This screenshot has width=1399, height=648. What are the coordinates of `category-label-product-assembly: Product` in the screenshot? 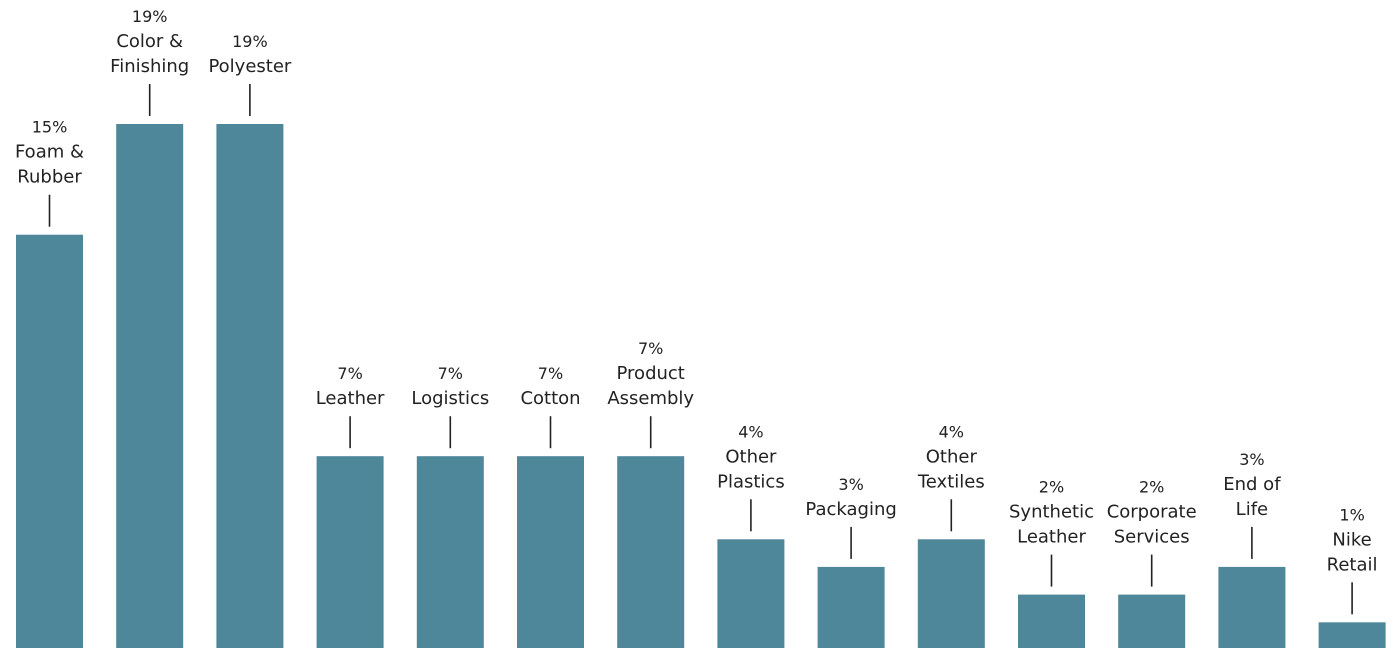 It's located at (651, 373).